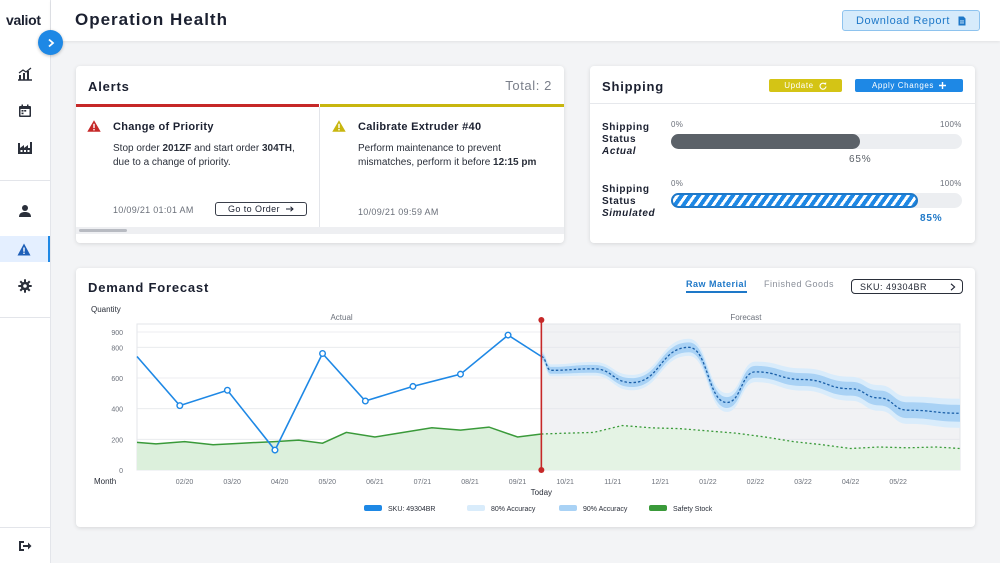  I want to click on sidebar-item-settings, so click(25, 286).